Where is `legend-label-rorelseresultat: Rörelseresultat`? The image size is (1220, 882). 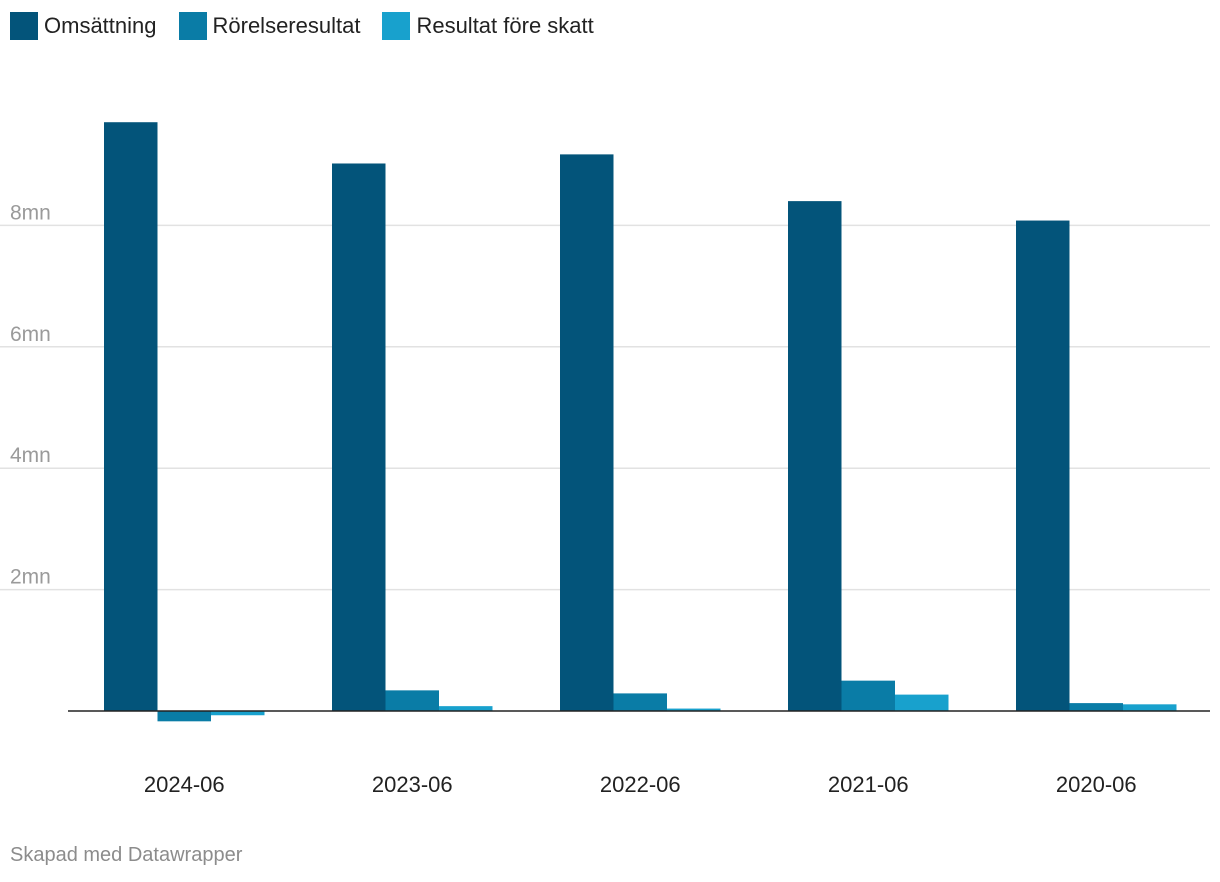 legend-label-rorelseresultat: Rörelseresultat is located at coordinates (286, 25).